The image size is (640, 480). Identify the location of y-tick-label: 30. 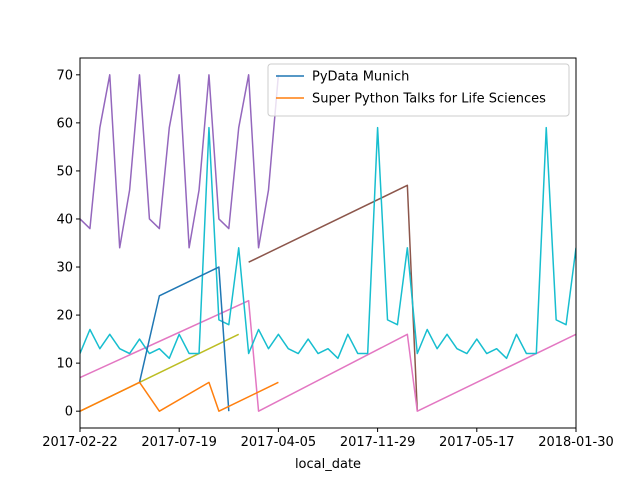
(64, 268).